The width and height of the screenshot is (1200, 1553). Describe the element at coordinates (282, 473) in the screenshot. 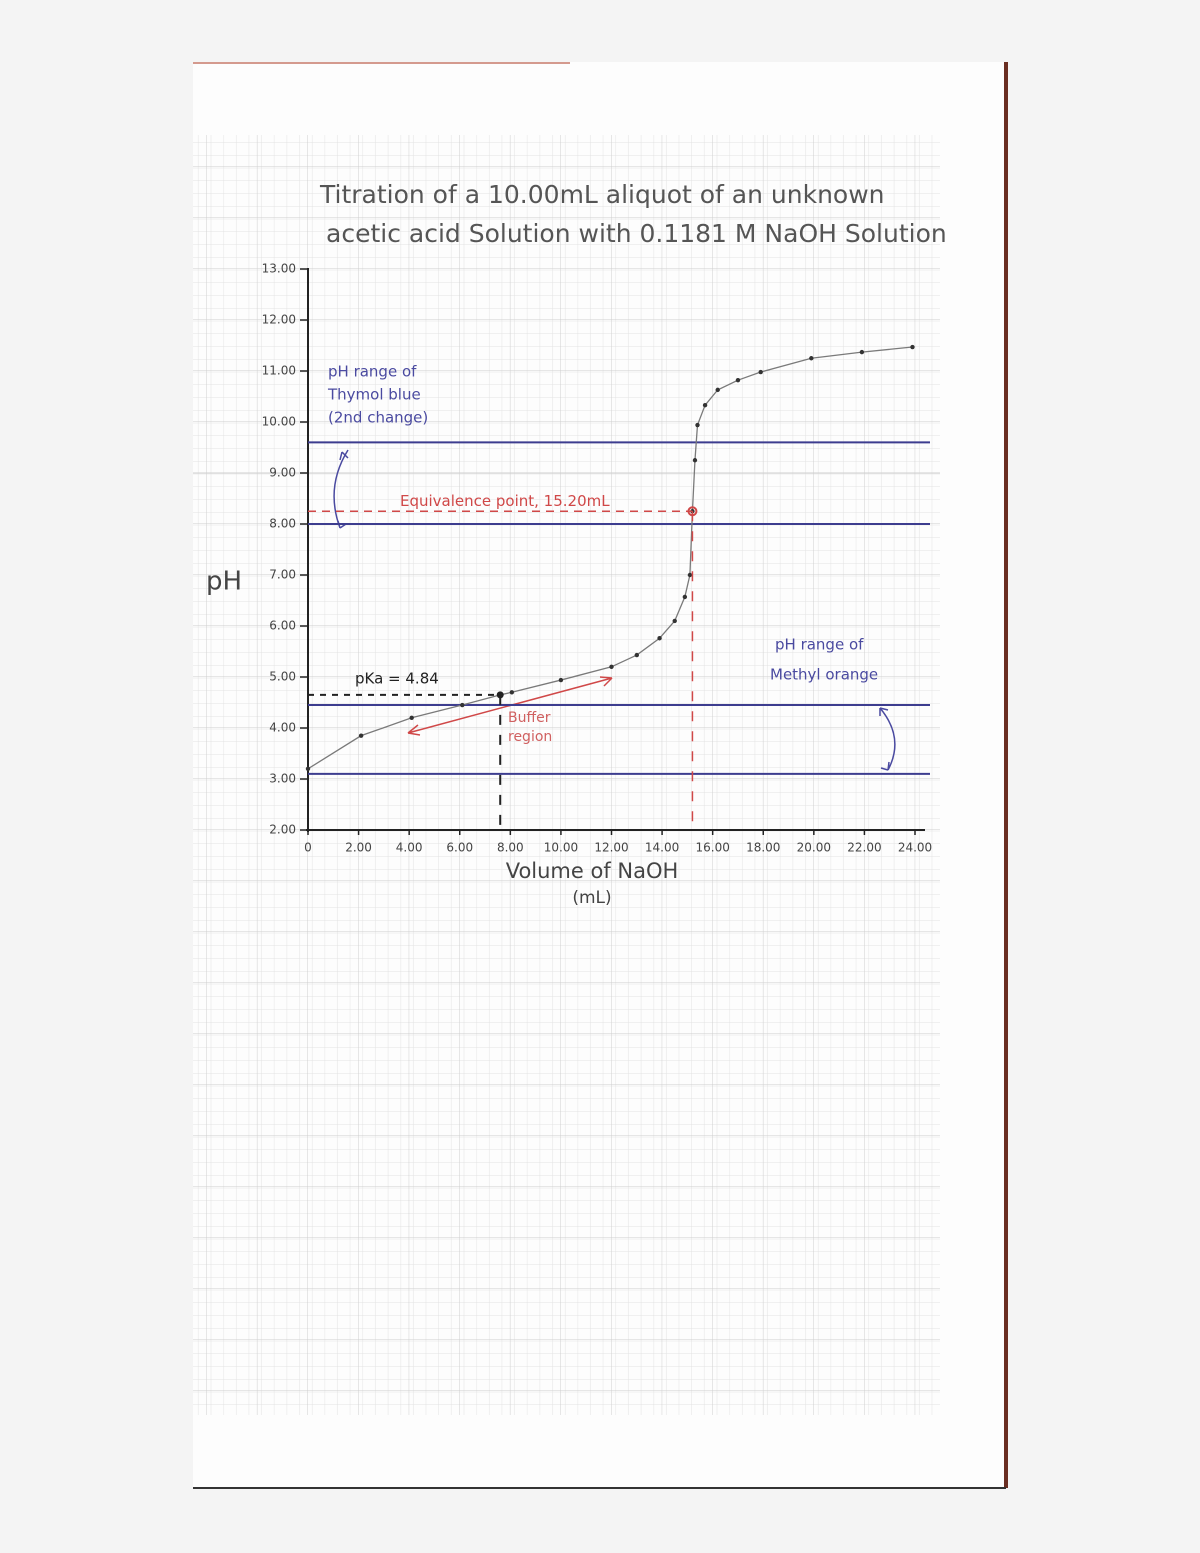

I see `y-tick-label: 9.00` at that location.